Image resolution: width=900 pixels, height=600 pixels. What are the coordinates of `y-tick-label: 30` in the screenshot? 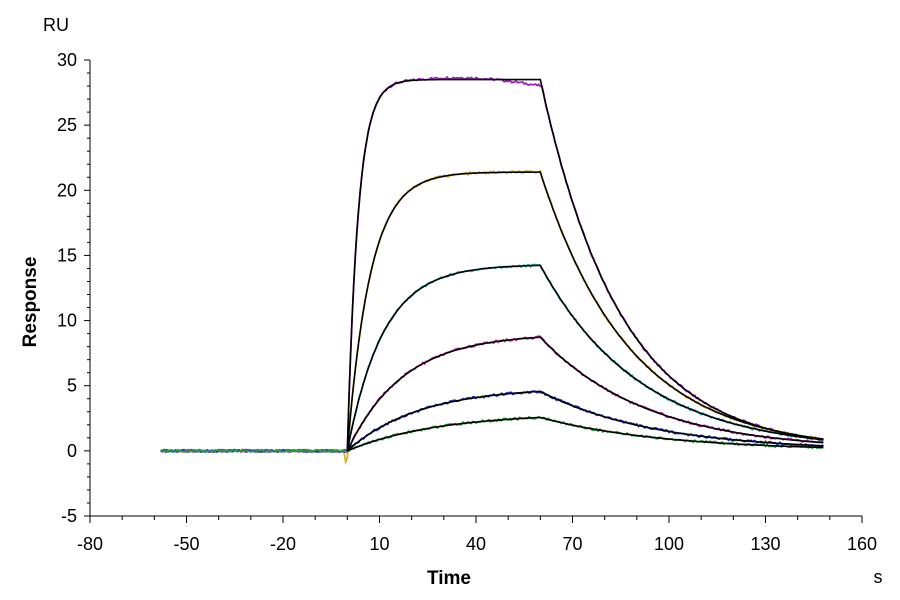 It's located at (67, 60).